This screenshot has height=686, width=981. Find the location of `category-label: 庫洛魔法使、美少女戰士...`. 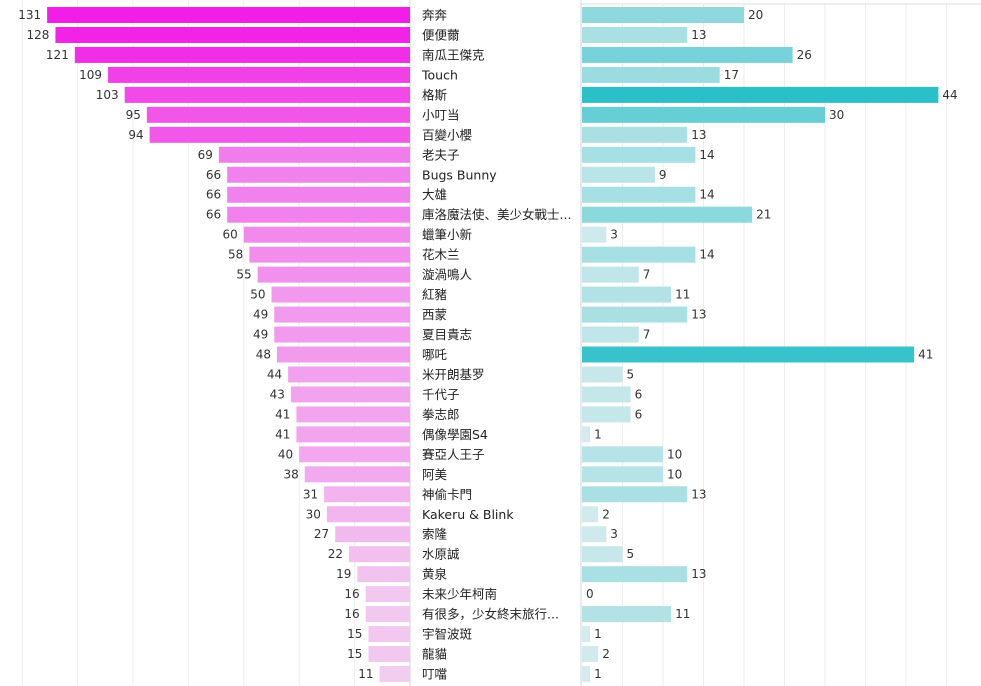

category-label: 庫洛魔法使、美少女戰士... is located at coordinates (496, 214).